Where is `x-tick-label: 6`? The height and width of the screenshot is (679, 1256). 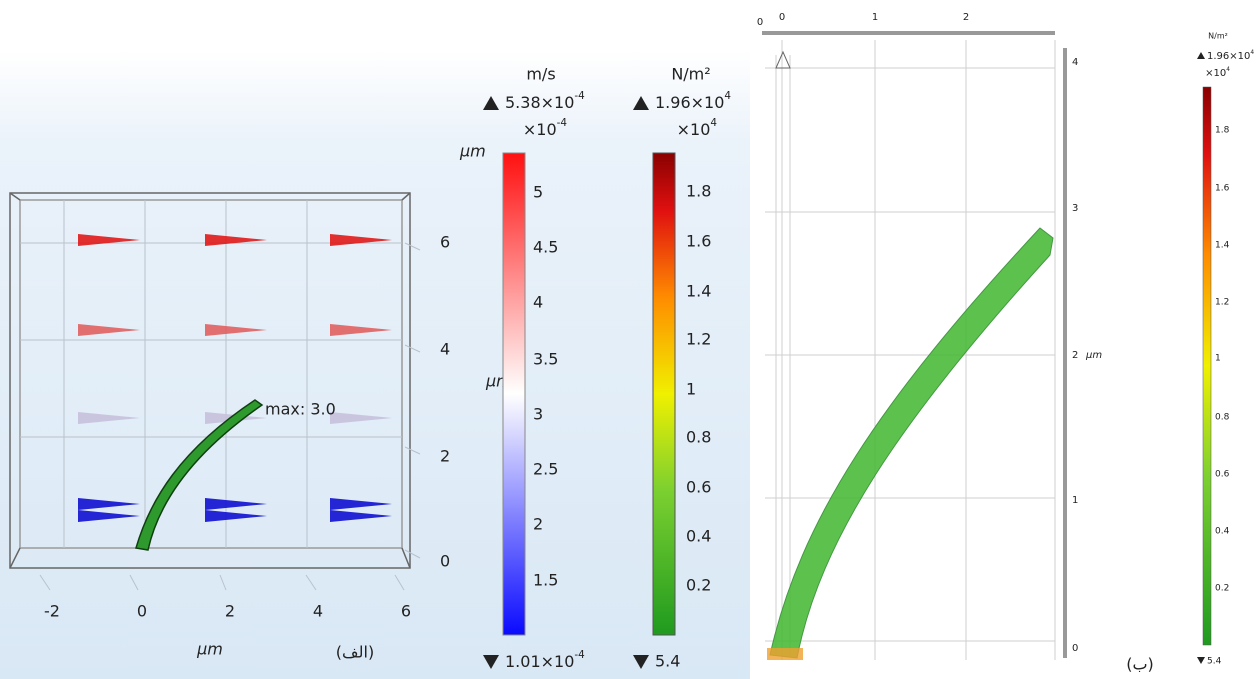
x-tick-label: 6 is located at coordinates (406, 611).